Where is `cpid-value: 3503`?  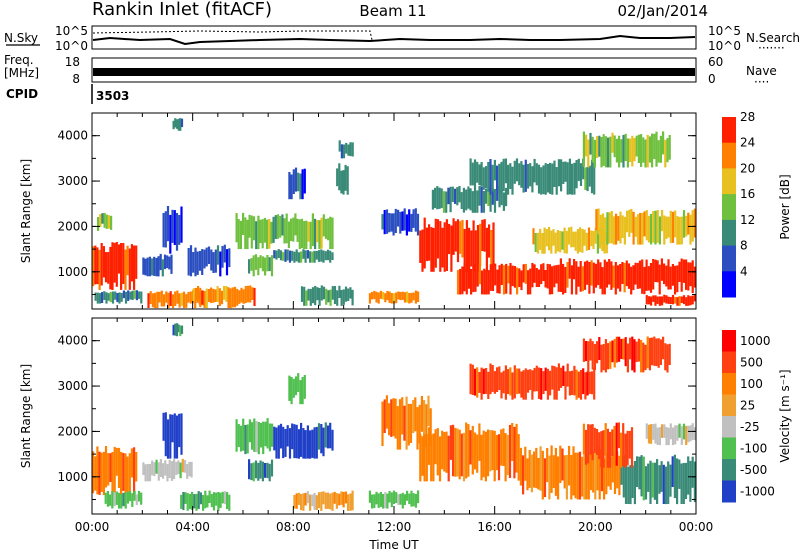 cpid-value: 3503 is located at coordinates (112, 96).